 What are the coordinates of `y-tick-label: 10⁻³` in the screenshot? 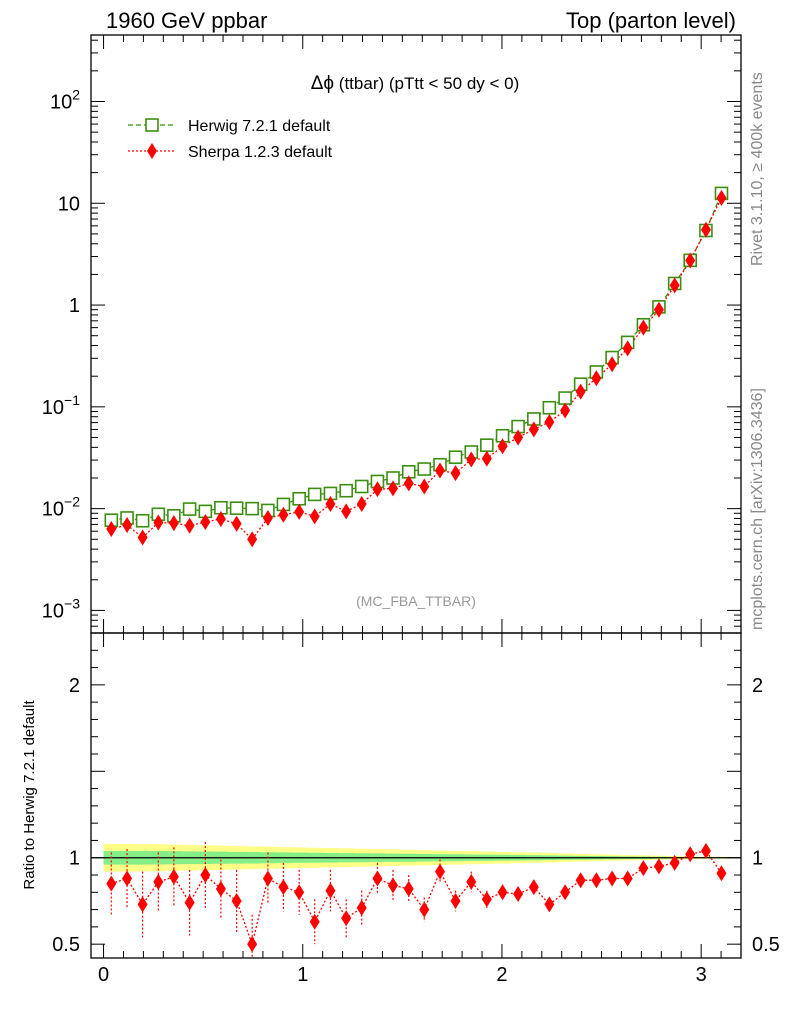 It's located at (61, 608).